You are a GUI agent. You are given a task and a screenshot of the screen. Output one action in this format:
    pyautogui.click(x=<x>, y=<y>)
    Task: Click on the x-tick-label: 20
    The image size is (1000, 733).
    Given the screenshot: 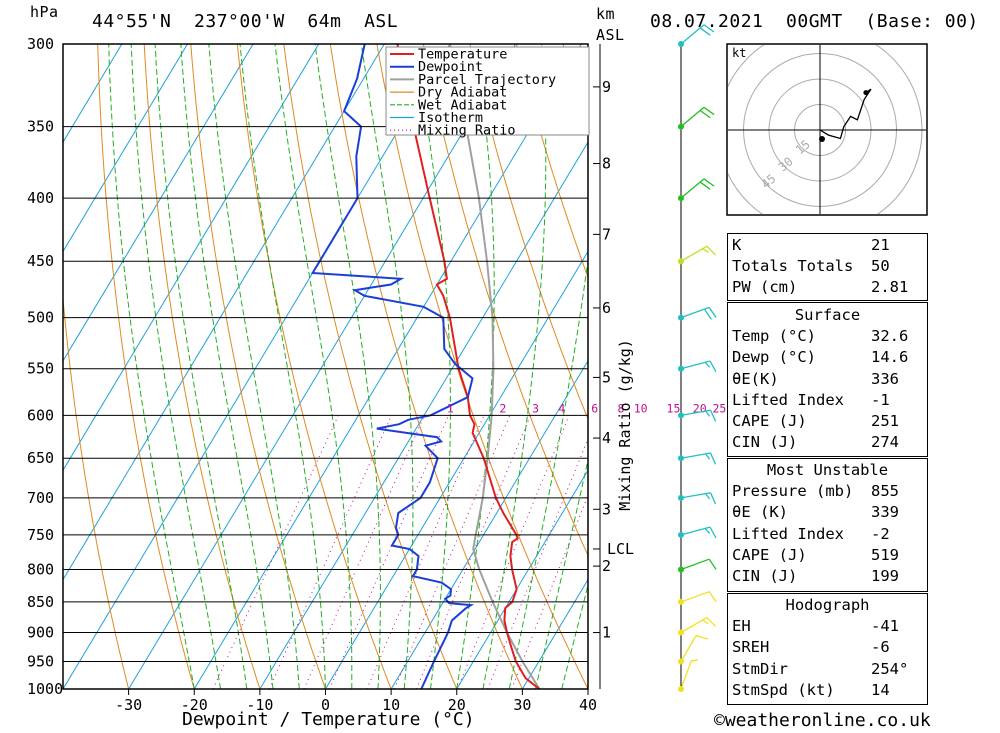 What is the action you would take?
    pyautogui.click(x=457, y=705)
    